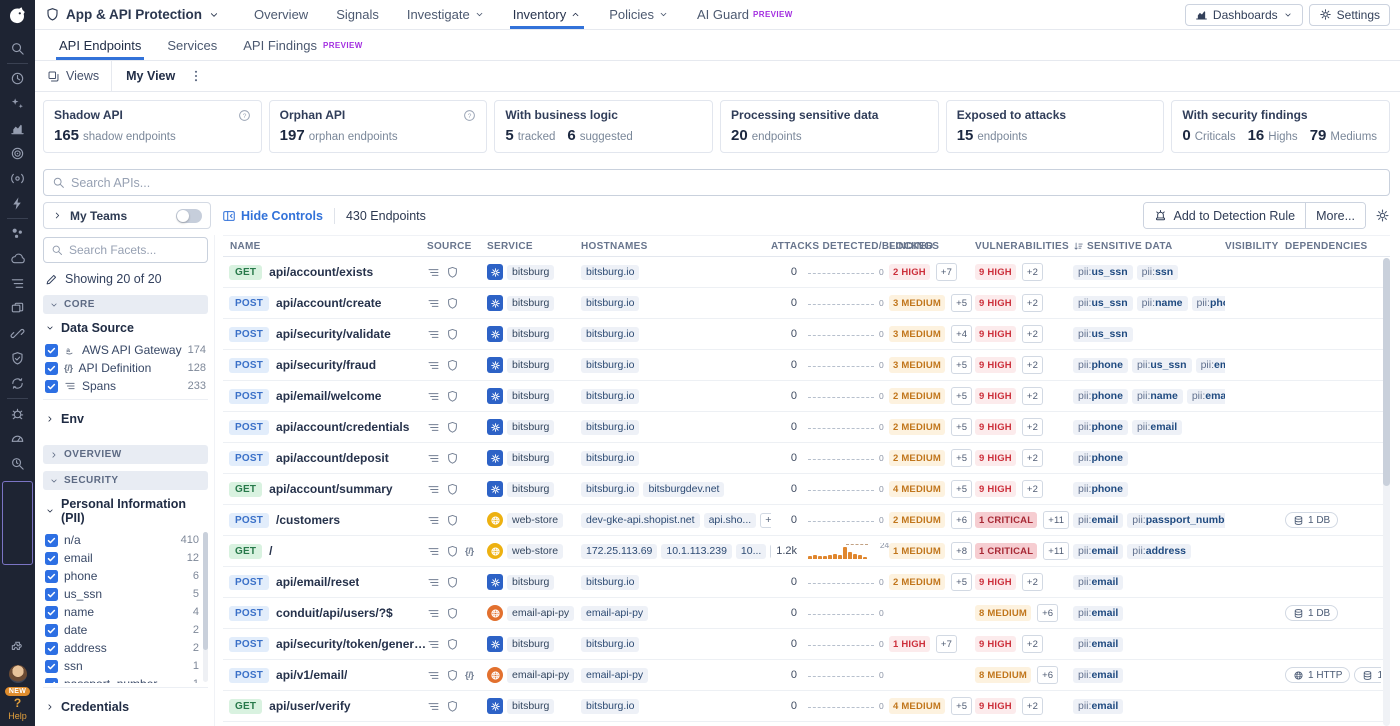 Image resolution: width=1400 pixels, height=726 pixels. I want to click on vulnerability-badge: +6, so click(1048, 675).